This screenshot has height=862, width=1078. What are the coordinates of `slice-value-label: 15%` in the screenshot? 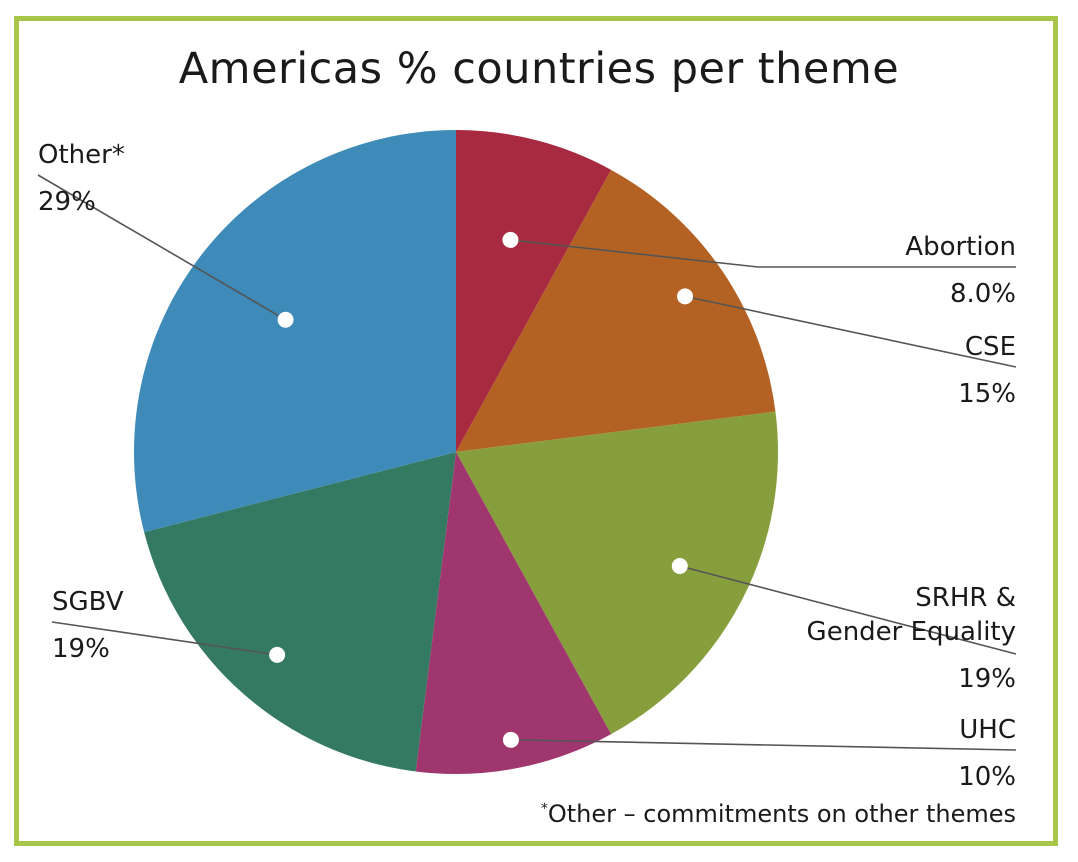 It's located at (987, 394).